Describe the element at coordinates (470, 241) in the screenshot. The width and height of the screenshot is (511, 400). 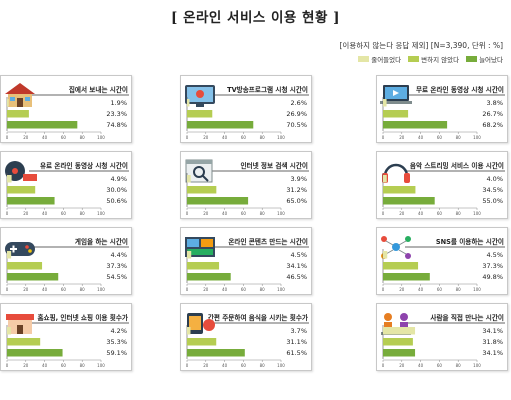
I see `chart-title: SNS를 이용하는 시간이` at that location.